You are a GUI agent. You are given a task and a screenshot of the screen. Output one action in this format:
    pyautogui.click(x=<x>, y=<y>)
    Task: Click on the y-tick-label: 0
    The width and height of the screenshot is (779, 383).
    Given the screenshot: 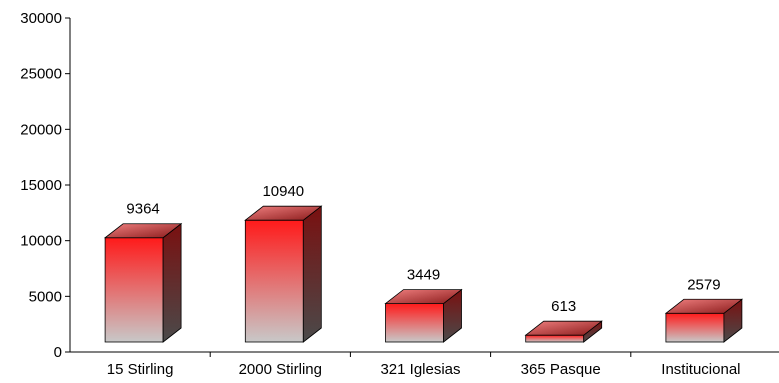 What is the action you would take?
    pyautogui.click(x=58, y=352)
    